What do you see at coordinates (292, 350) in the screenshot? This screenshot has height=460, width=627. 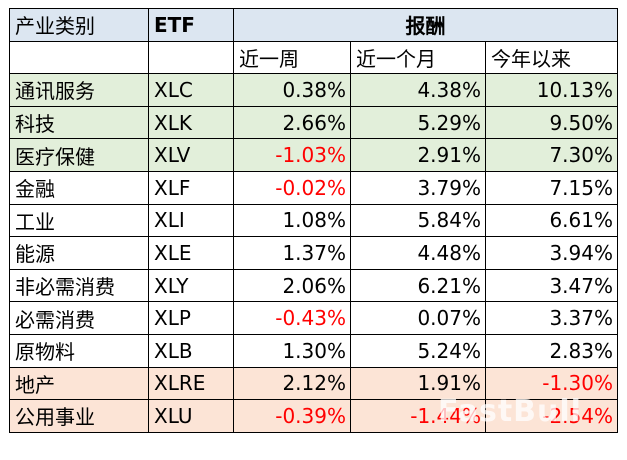 I see `week-return-cell: 1.30%` at bounding box center [292, 350].